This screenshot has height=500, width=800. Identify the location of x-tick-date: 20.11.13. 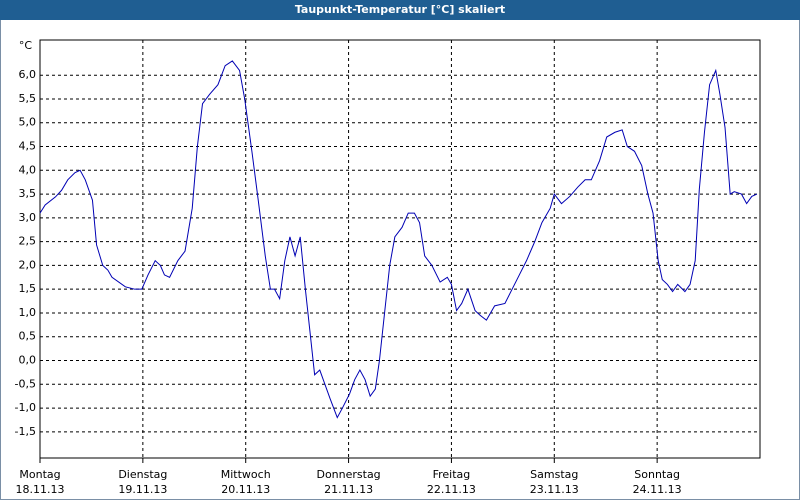
(245, 489).